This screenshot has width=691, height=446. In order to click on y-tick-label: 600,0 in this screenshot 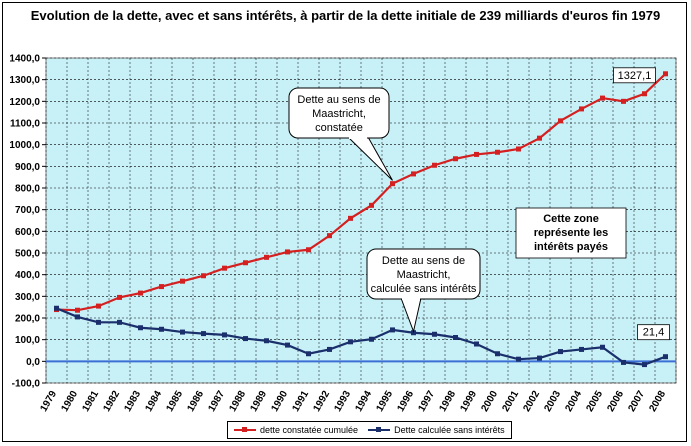, I will do `click(27, 232)`.